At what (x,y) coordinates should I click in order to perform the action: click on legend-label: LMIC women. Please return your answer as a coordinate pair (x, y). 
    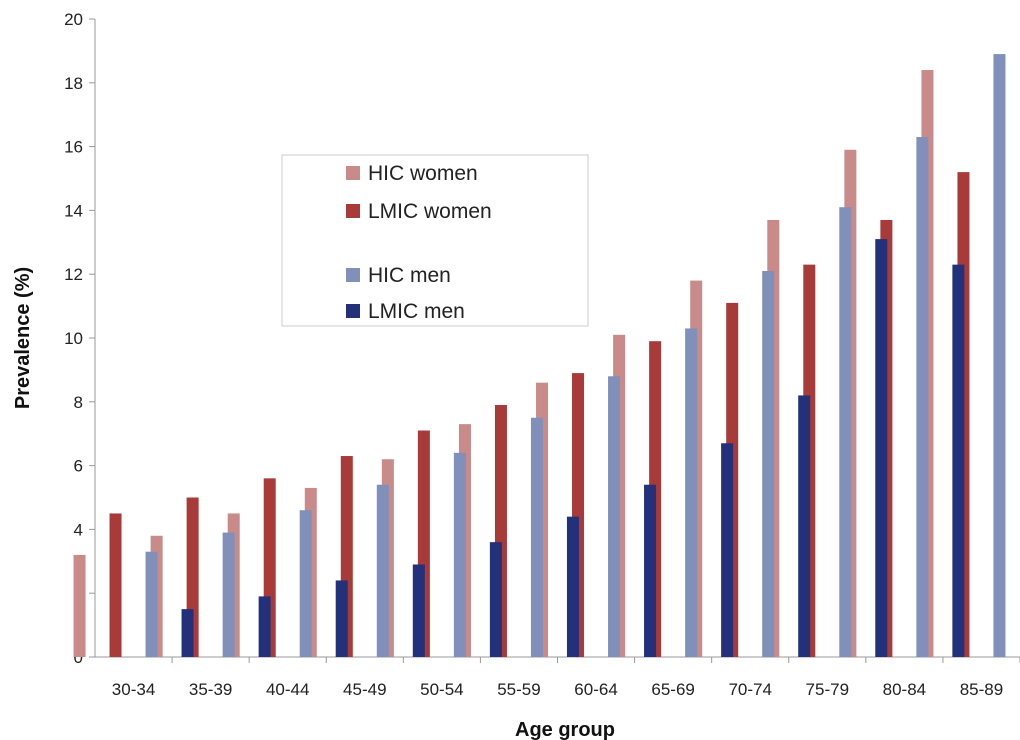
    Looking at the image, I should click on (430, 211).